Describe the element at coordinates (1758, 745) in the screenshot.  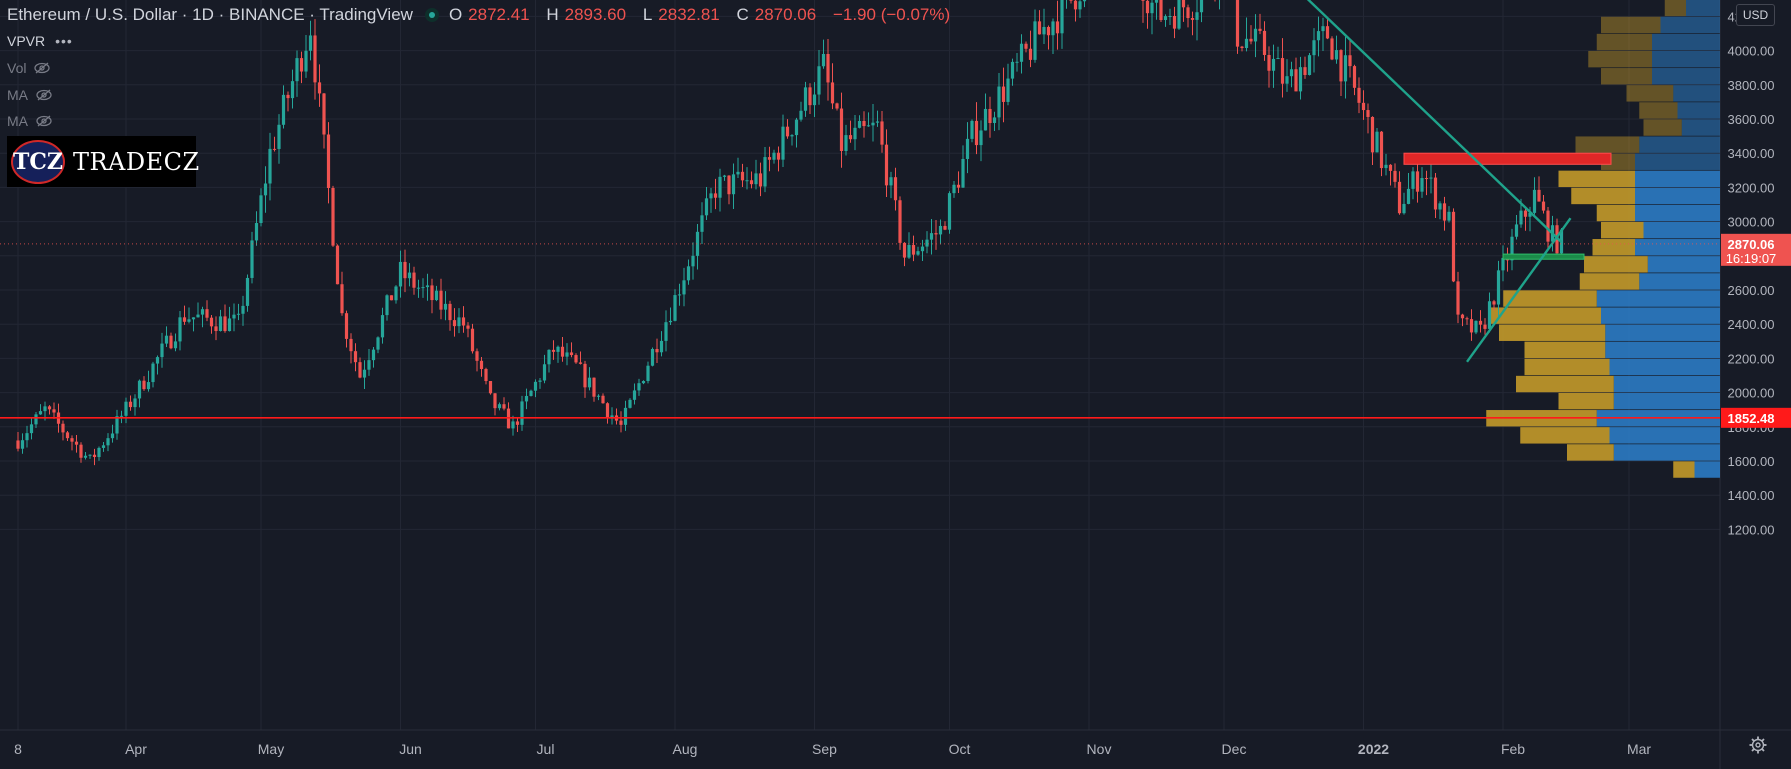
I see `gear-icon` at that location.